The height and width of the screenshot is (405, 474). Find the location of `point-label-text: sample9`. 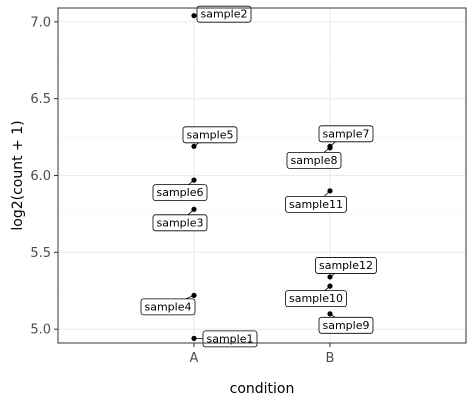

point-label-text: sample9 is located at coordinates (346, 325).